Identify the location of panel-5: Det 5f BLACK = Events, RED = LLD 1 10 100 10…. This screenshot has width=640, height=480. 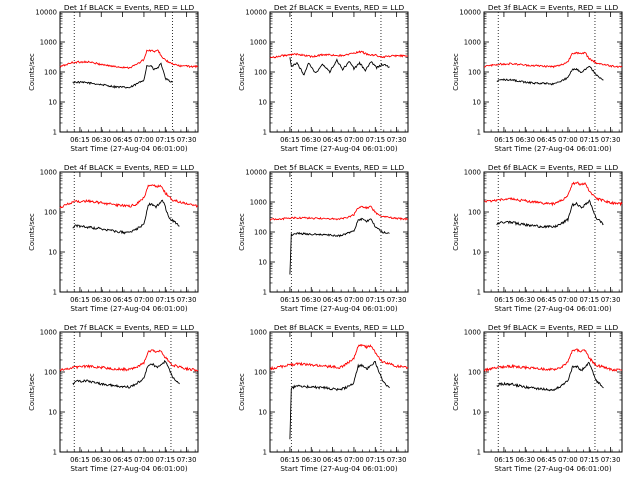
(323, 238).